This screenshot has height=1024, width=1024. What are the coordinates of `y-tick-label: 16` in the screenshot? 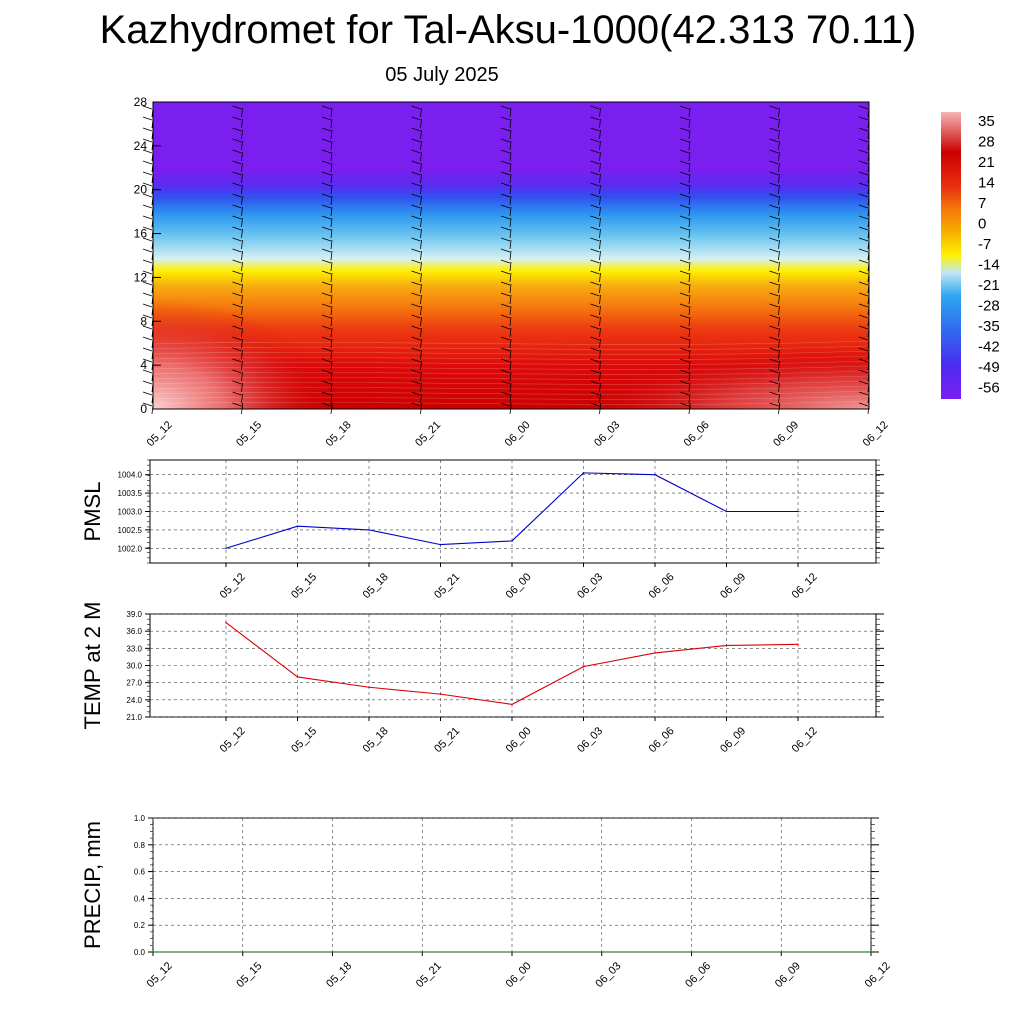 It's located at (141, 234).